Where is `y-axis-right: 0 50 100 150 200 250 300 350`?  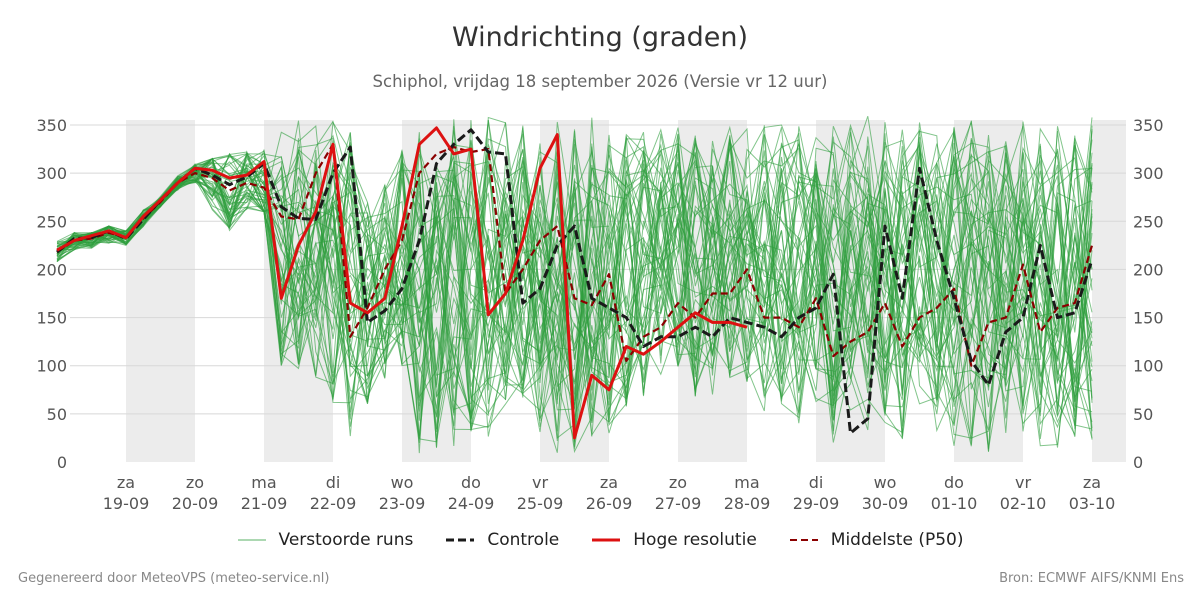 y-axis-right: 0 50 100 150 200 250 300 350 is located at coordinates (1148, 294).